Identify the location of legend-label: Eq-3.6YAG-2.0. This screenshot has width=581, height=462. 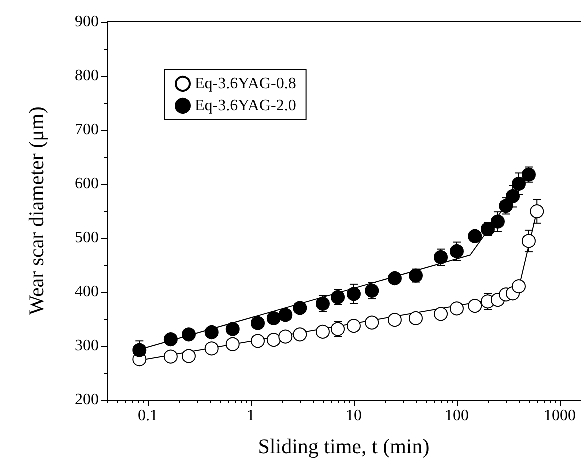
(245, 106).